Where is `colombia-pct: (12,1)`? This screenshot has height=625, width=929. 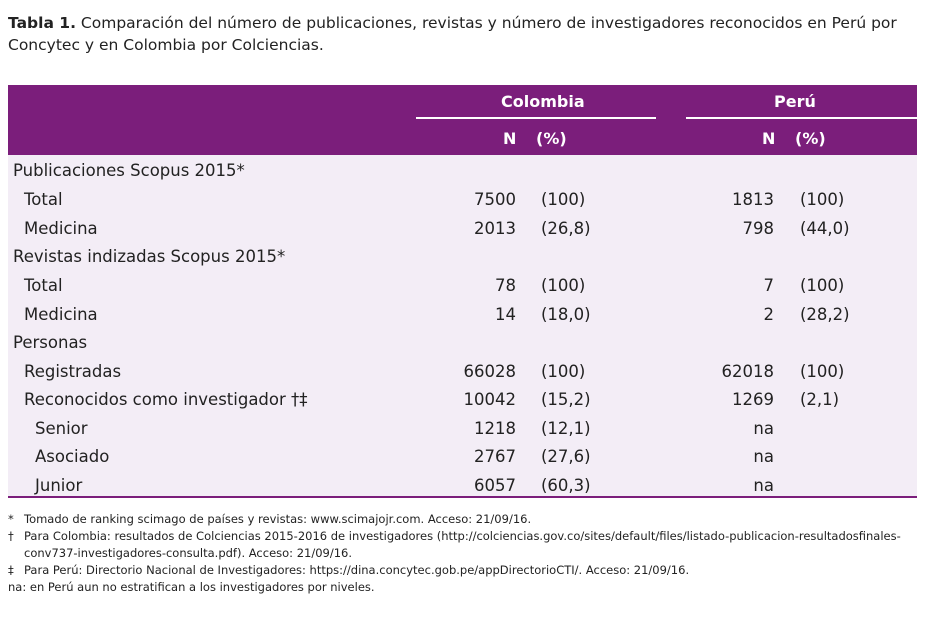
colombia-pct: (12,1) is located at coordinates (566, 428).